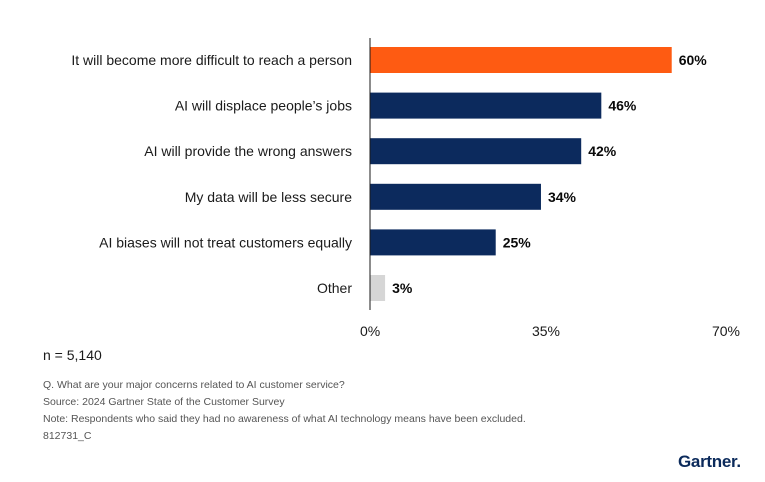 The height and width of the screenshot is (482, 765). I want to click on value-label-3: 34%, so click(562, 197).